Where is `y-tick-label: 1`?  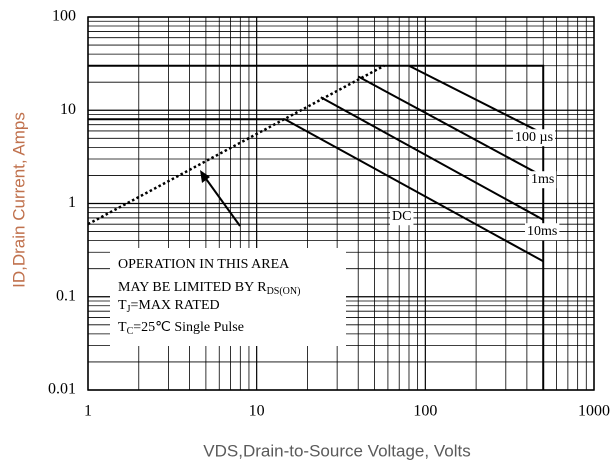
y-tick-label: 1 is located at coordinates (72, 202).